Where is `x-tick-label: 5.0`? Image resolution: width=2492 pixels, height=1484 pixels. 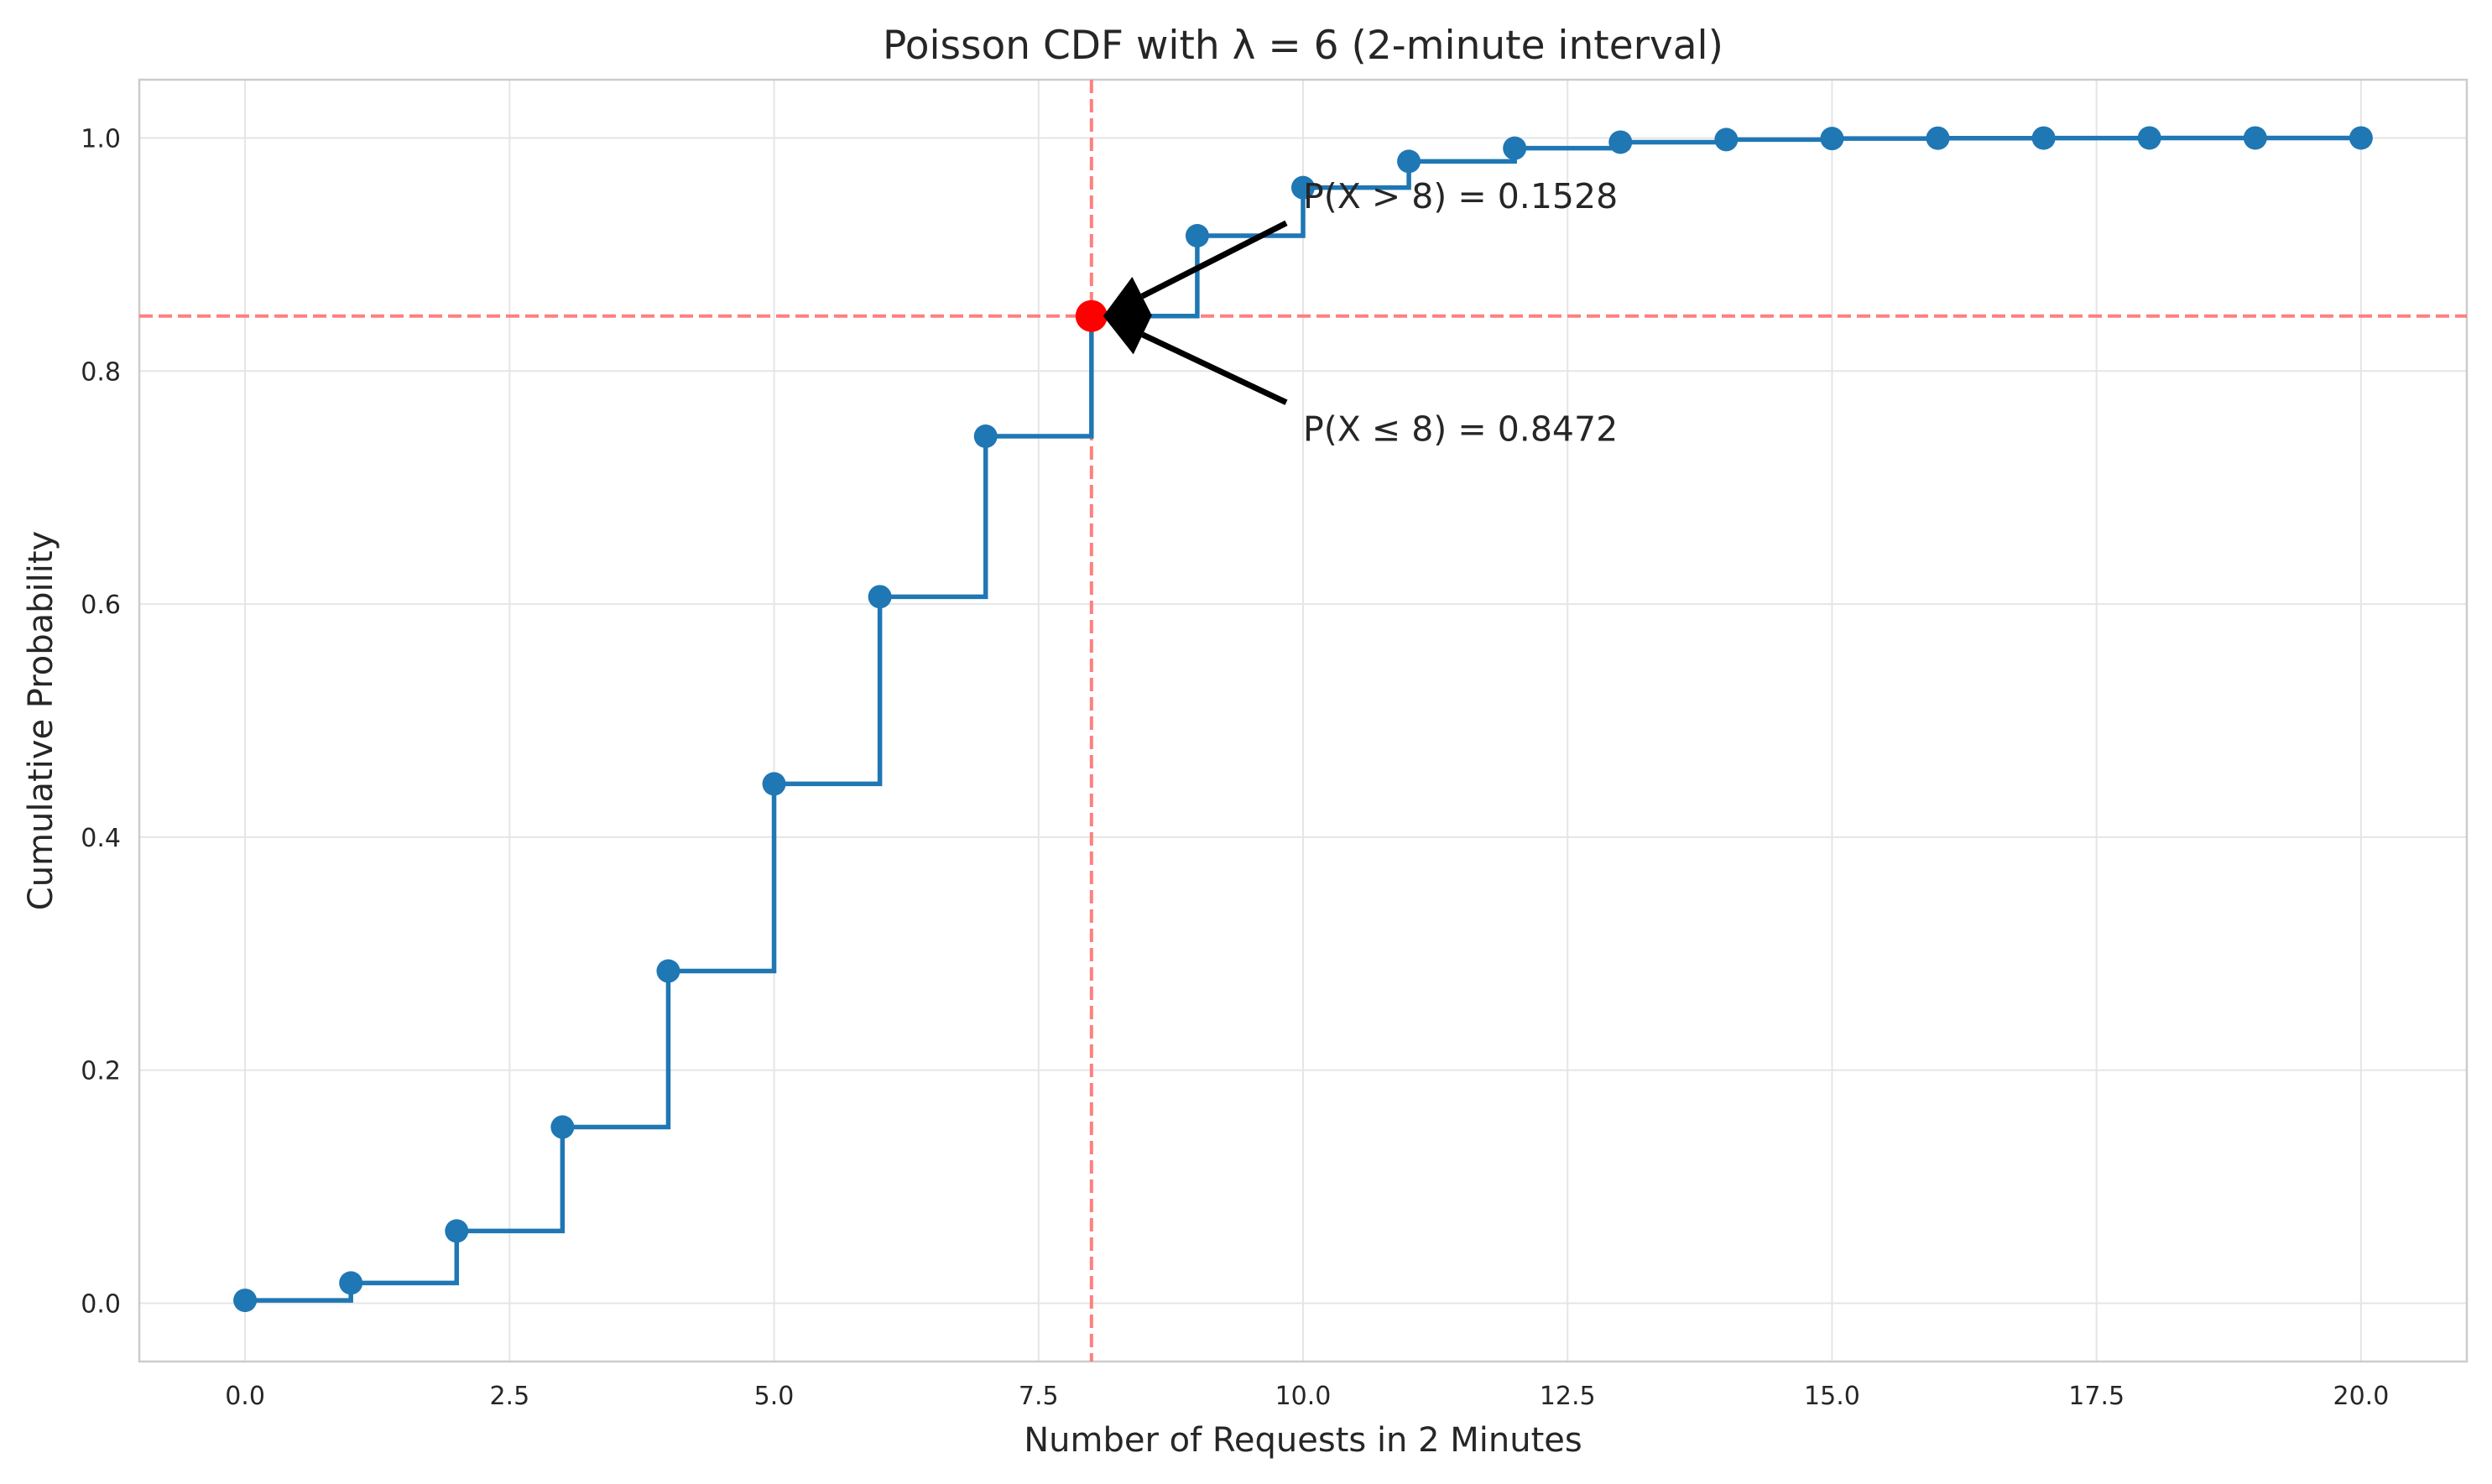
x-tick-label: 5.0 is located at coordinates (775, 1396).